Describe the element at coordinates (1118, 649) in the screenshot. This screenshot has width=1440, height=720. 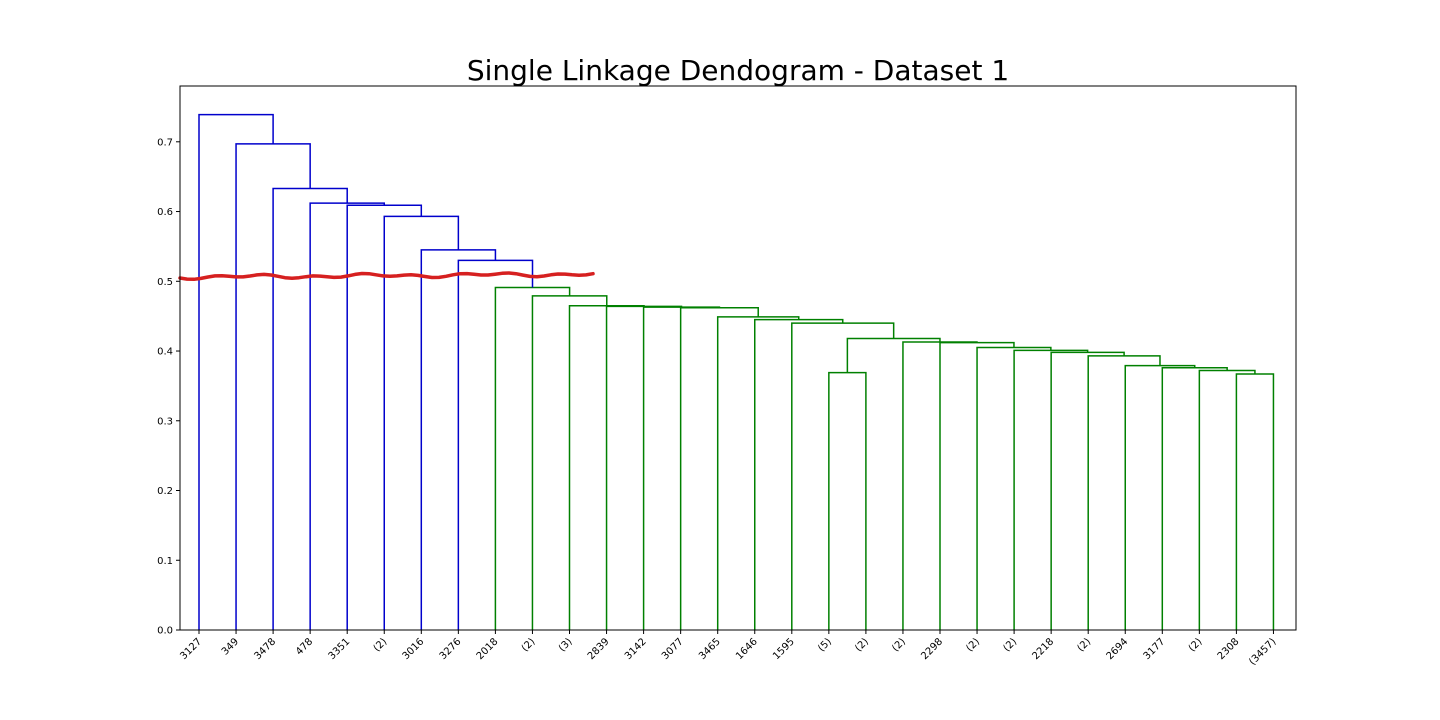
I see `leaf-label-25: 2694` at that location.